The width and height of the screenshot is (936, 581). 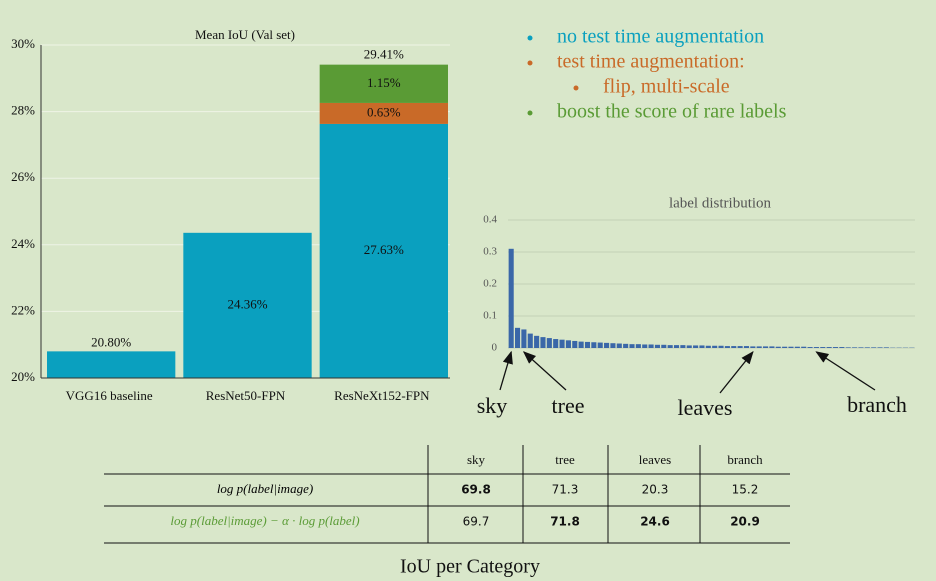 I want to click on table-cell: 71.3, so click(x=565, y=490).